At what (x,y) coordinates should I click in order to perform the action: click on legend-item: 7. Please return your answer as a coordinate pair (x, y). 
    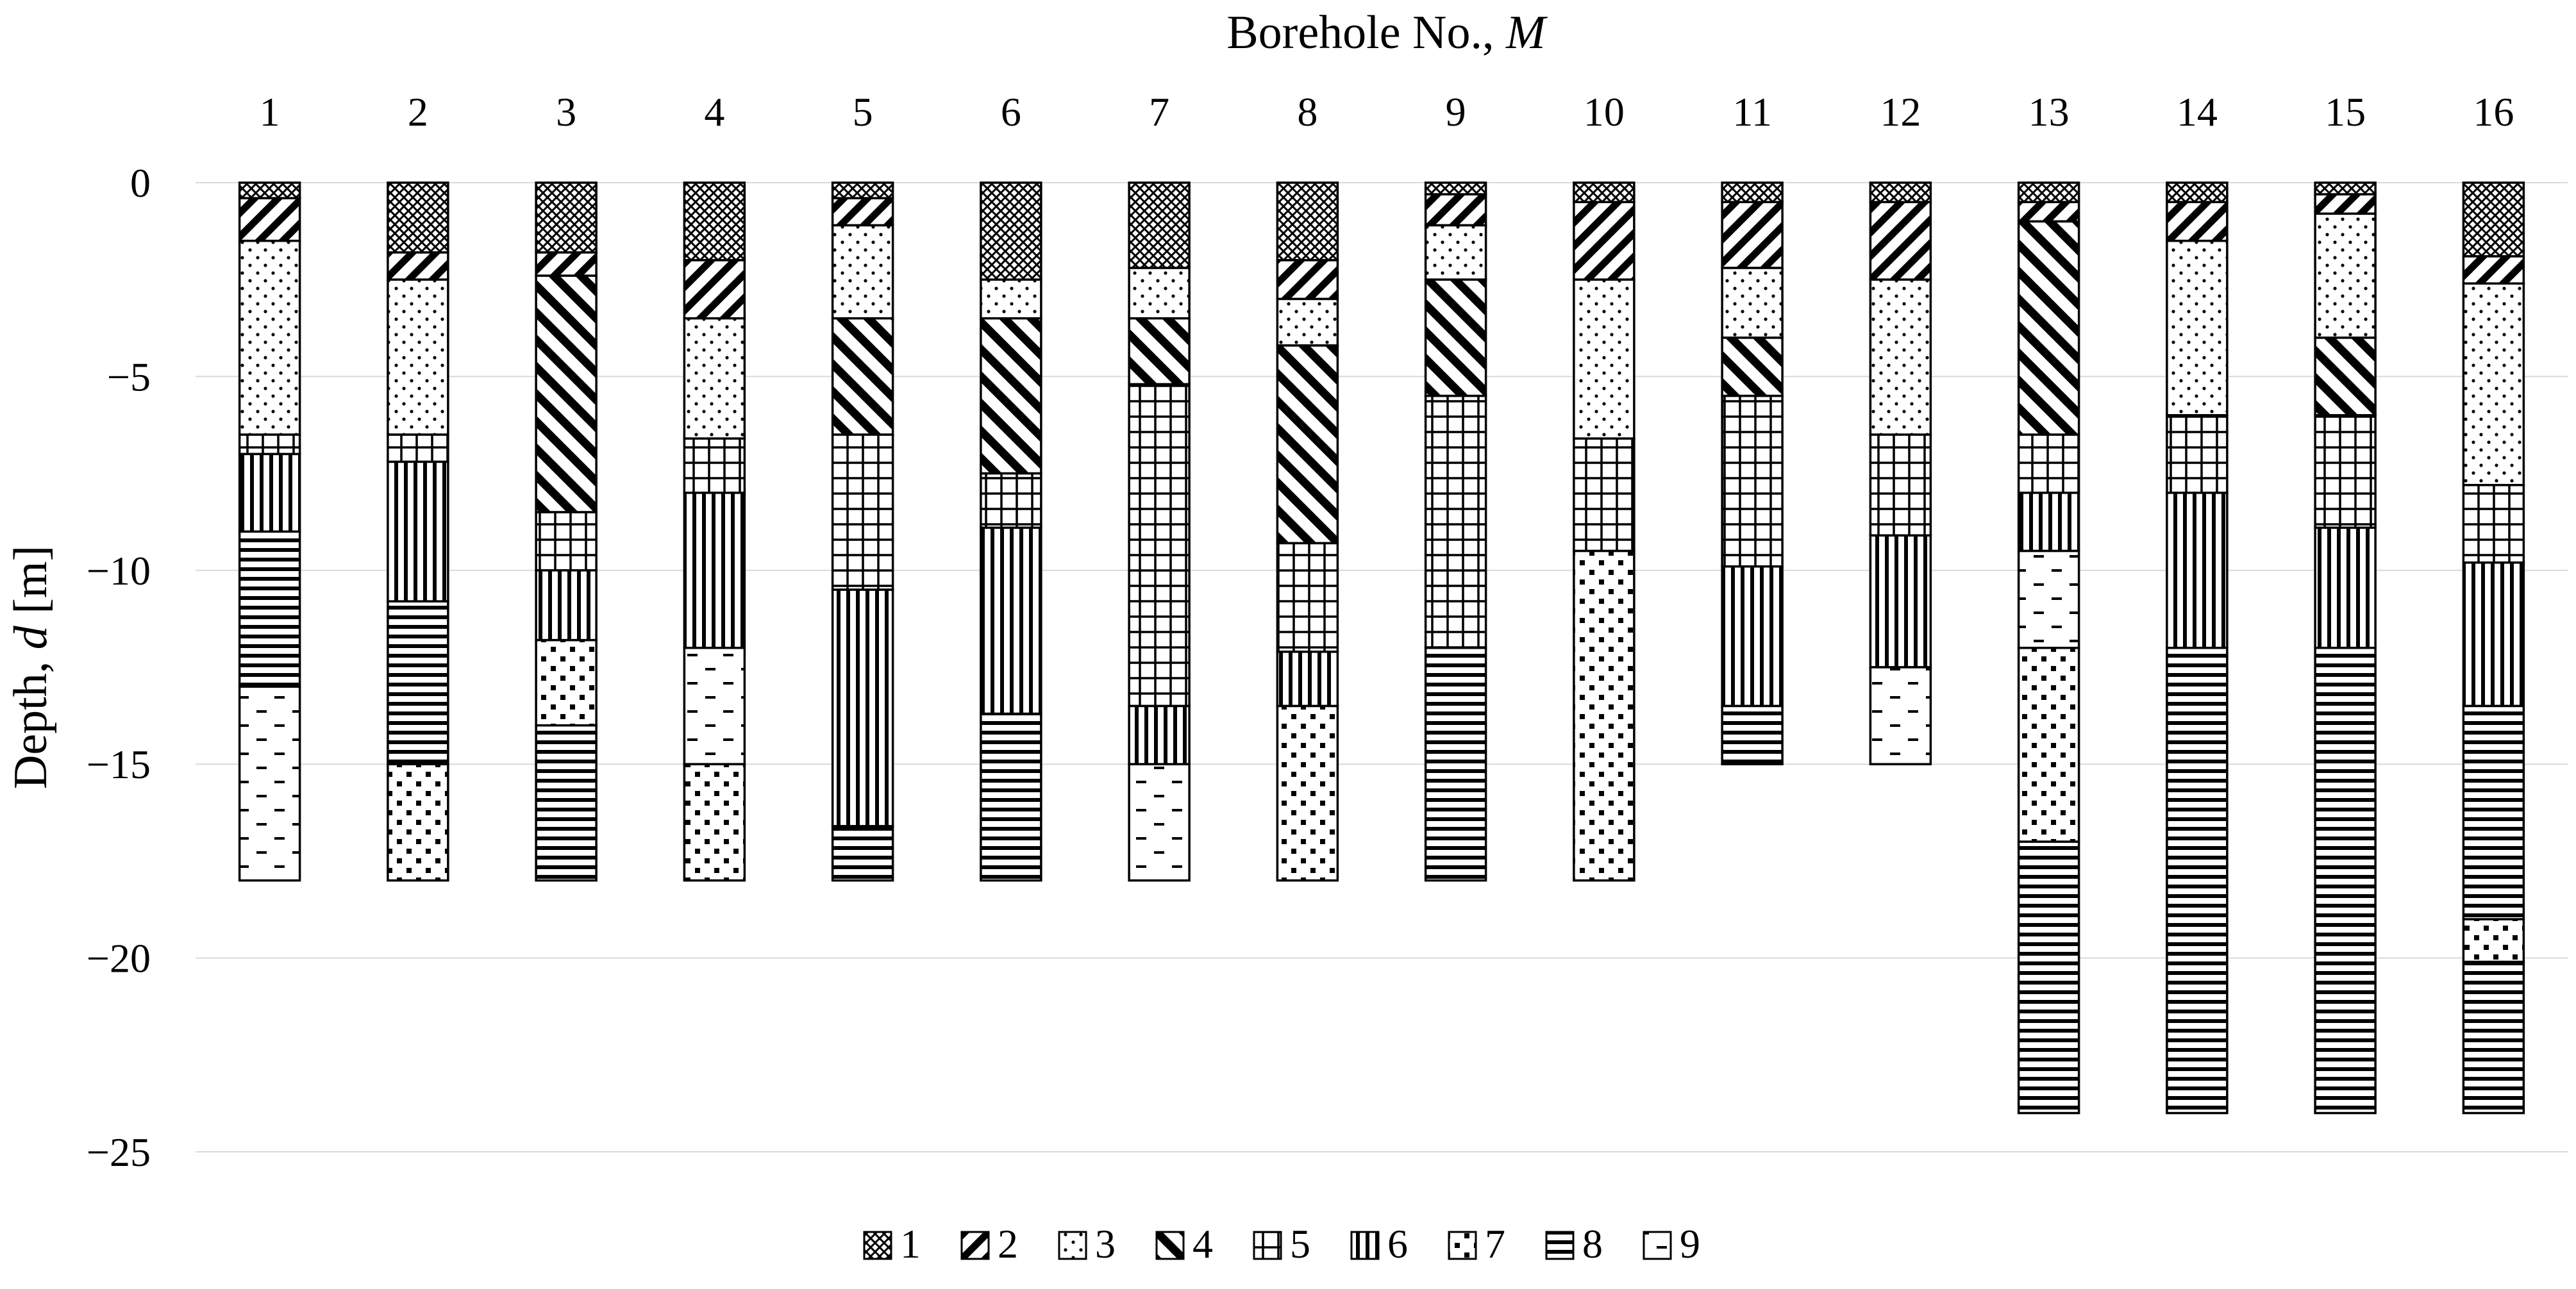
    Looking at the image, I should click on (1476, 1244).